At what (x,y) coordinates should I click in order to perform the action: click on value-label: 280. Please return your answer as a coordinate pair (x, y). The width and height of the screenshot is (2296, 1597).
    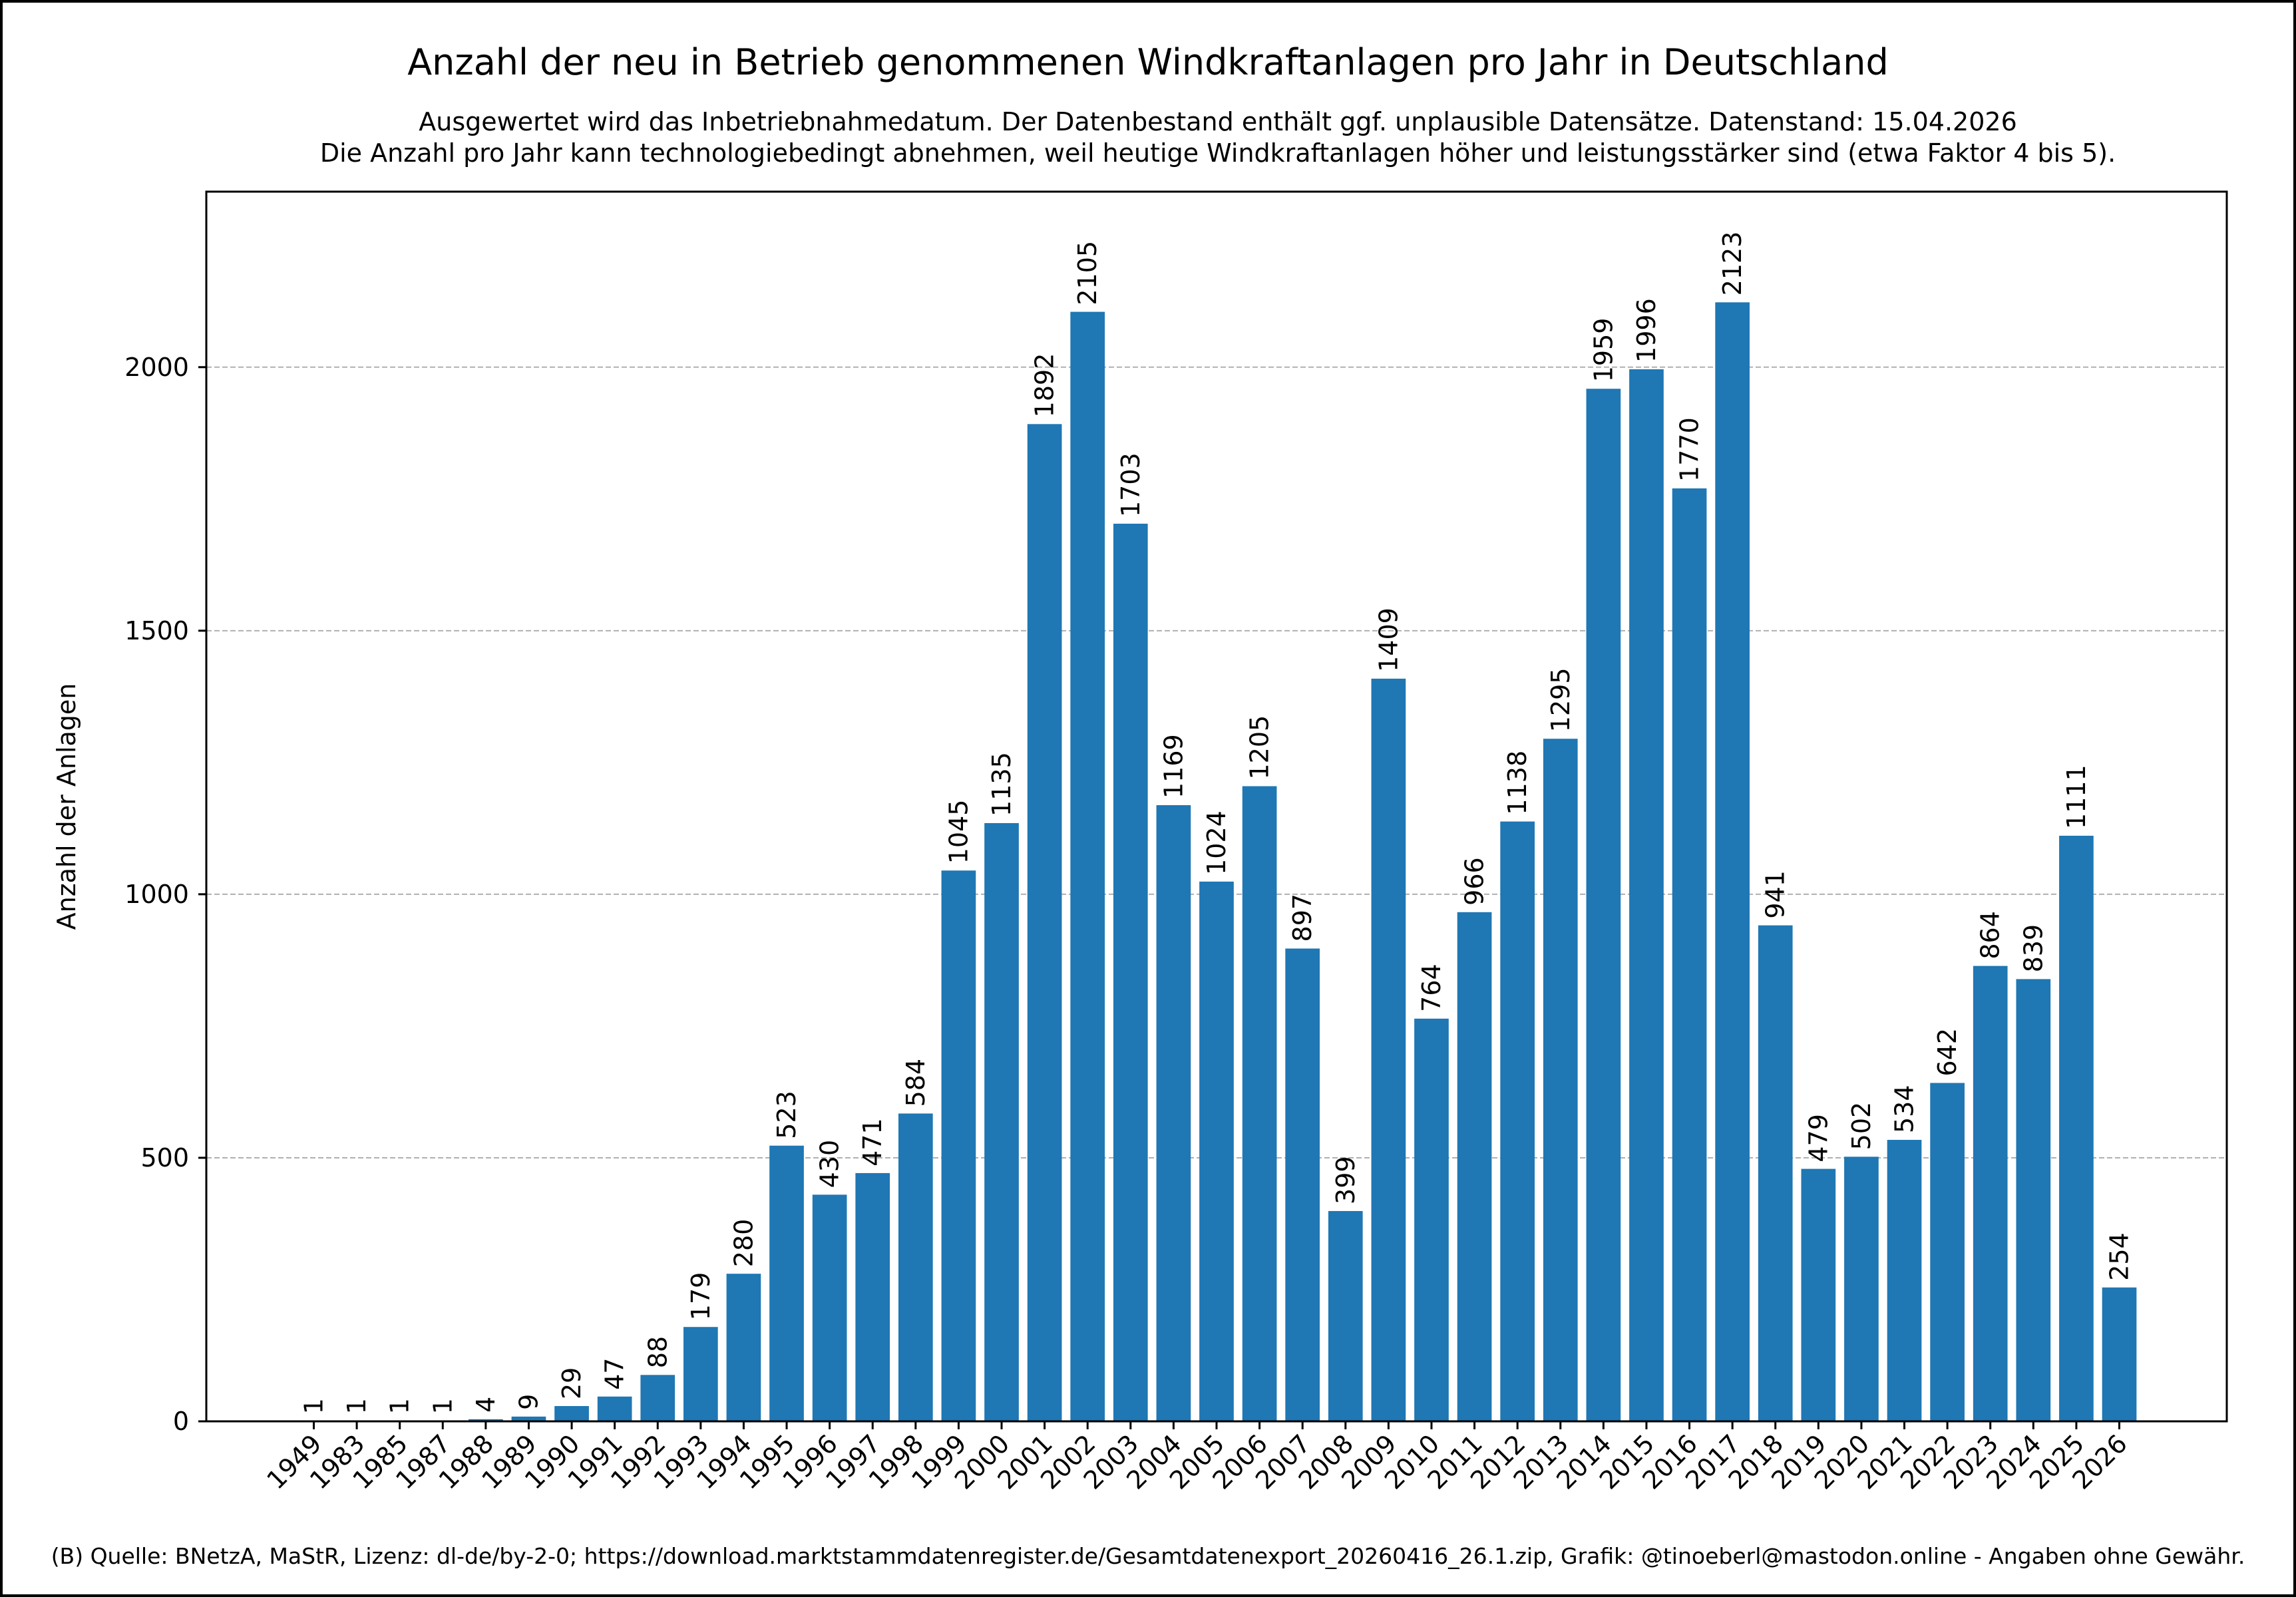
    Looking at the image, I should click on (743, 1243).